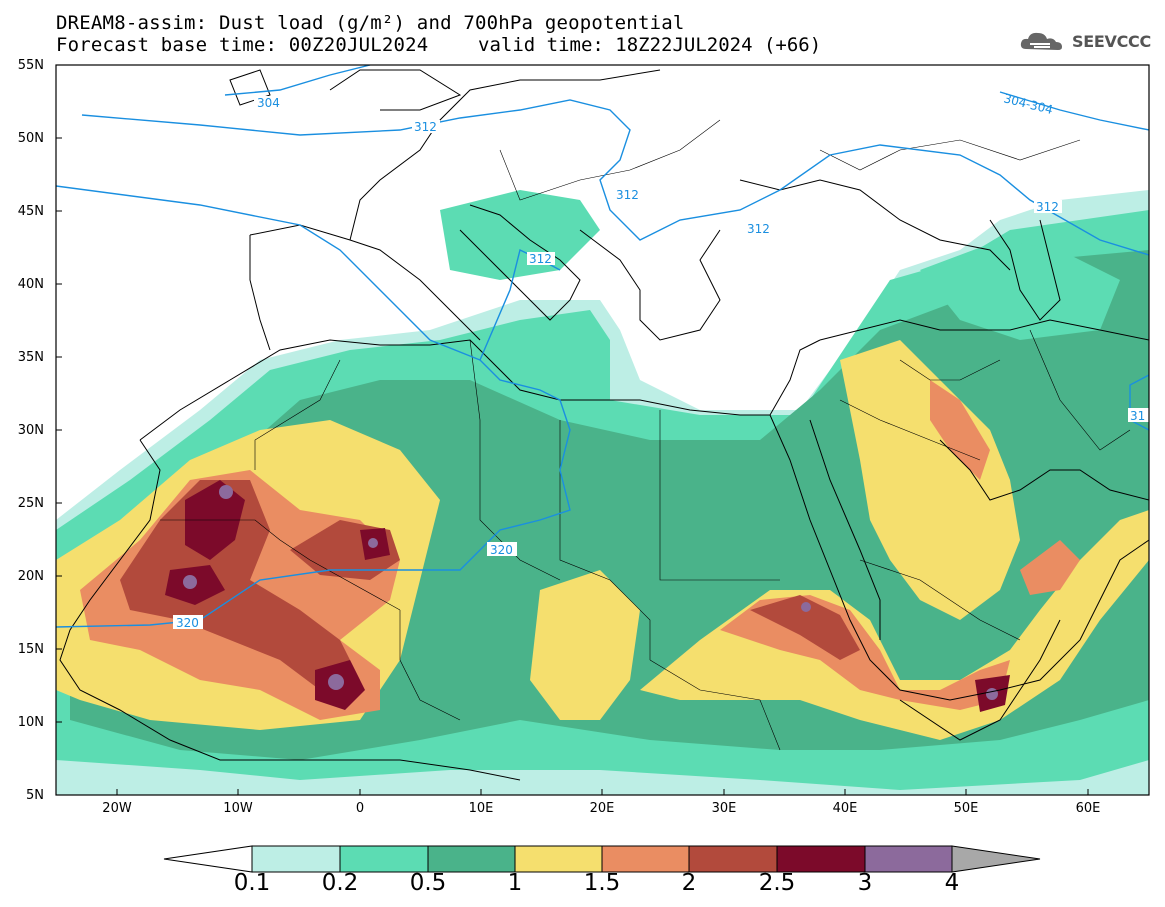  Describe the element at coordinates (30, 284) in the screenshot. I see `lat-tick-label: 40N` at that location.